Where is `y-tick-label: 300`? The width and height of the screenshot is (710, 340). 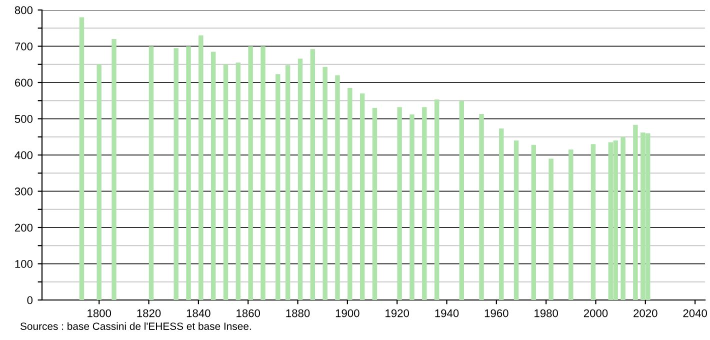 y-tick-label: 300 is located at coordinates (23, 192).